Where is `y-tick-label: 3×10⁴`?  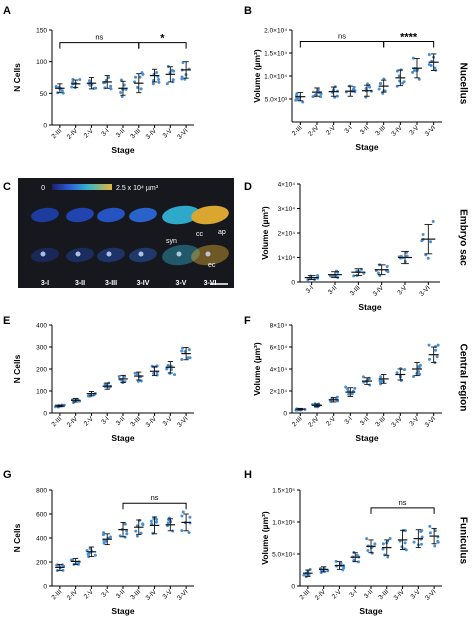
y-tick-label: 3×10⁴ is located at coordinates (287, 209).